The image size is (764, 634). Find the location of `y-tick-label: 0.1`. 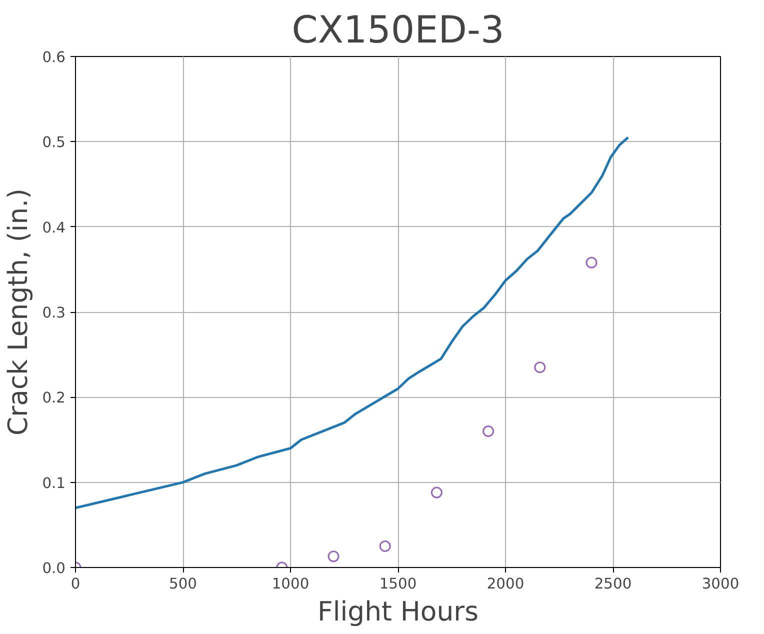

y-tick-label: 0.1 is located at coordinates (54, 483).